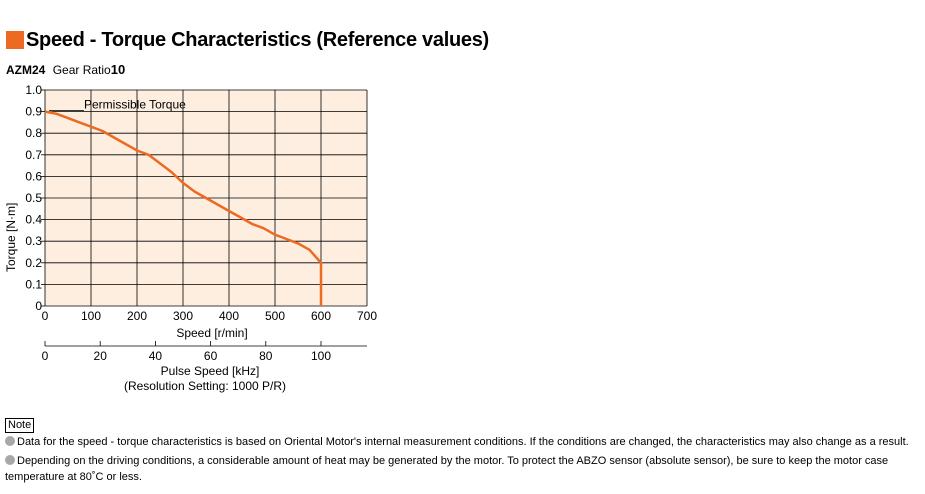  I want to click on y-axis-label: Torque [N·m], so click(11, 237).